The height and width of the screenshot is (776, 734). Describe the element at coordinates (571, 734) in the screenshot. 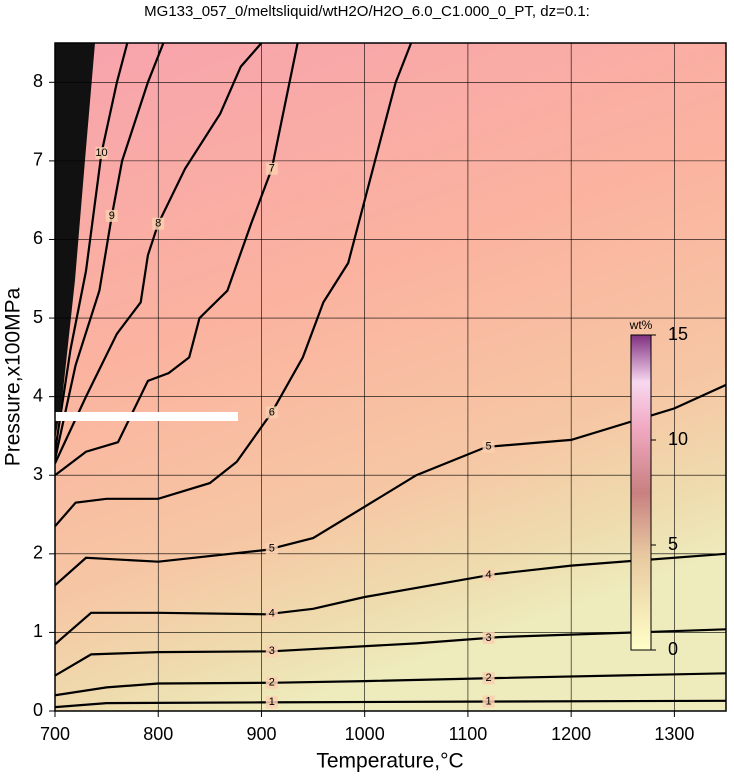

I see `x-tick-label: 1200` at that location.